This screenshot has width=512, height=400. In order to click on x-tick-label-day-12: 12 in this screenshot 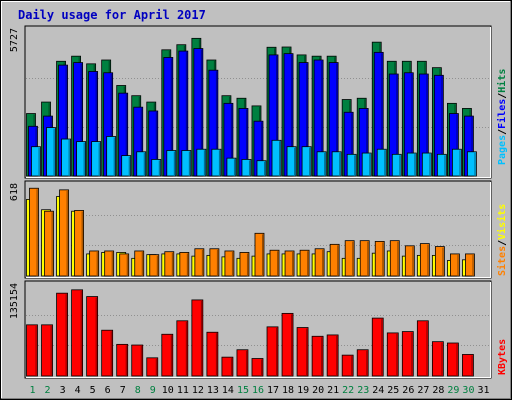, I will do `click(198, 390)`.